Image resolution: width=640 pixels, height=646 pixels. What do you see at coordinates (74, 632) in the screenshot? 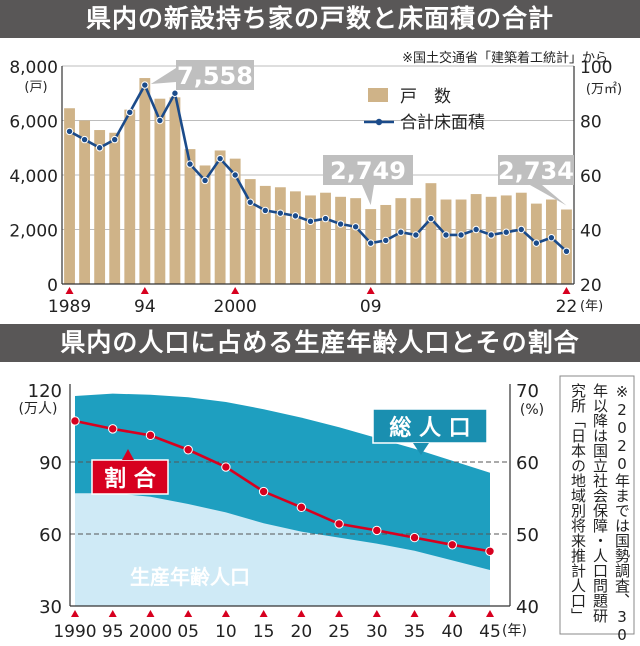
I see `x-tick-label: 1990` at bounding box center [74, 632].